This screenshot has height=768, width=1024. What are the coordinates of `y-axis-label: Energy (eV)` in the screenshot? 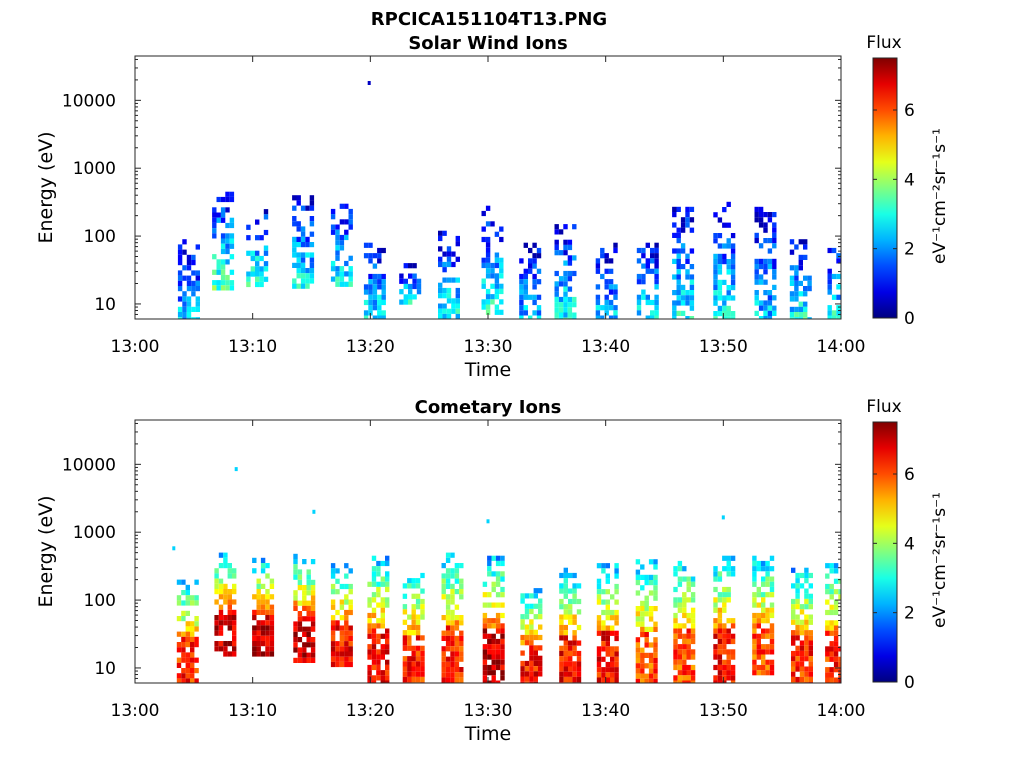 It's located at (46, 551).